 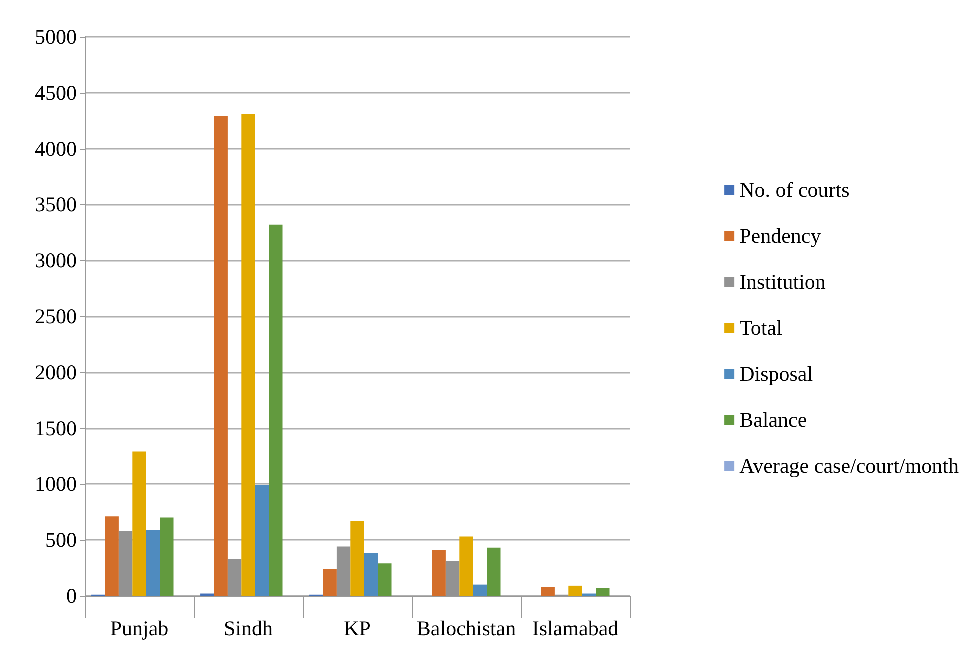 I want to click on legend-label: Institution, so click(x=783, y=282).